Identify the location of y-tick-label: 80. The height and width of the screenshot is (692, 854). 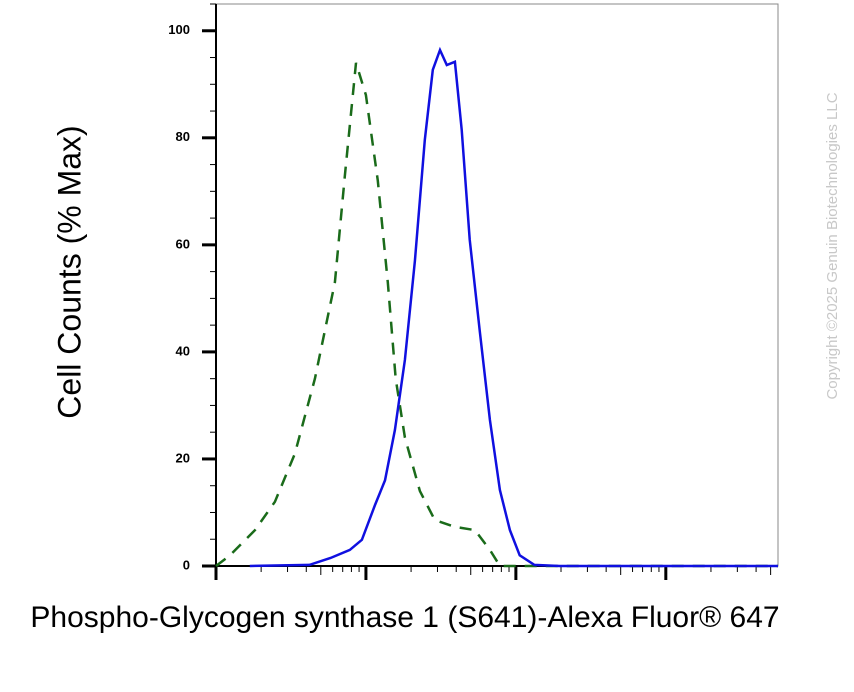
(183, 136).